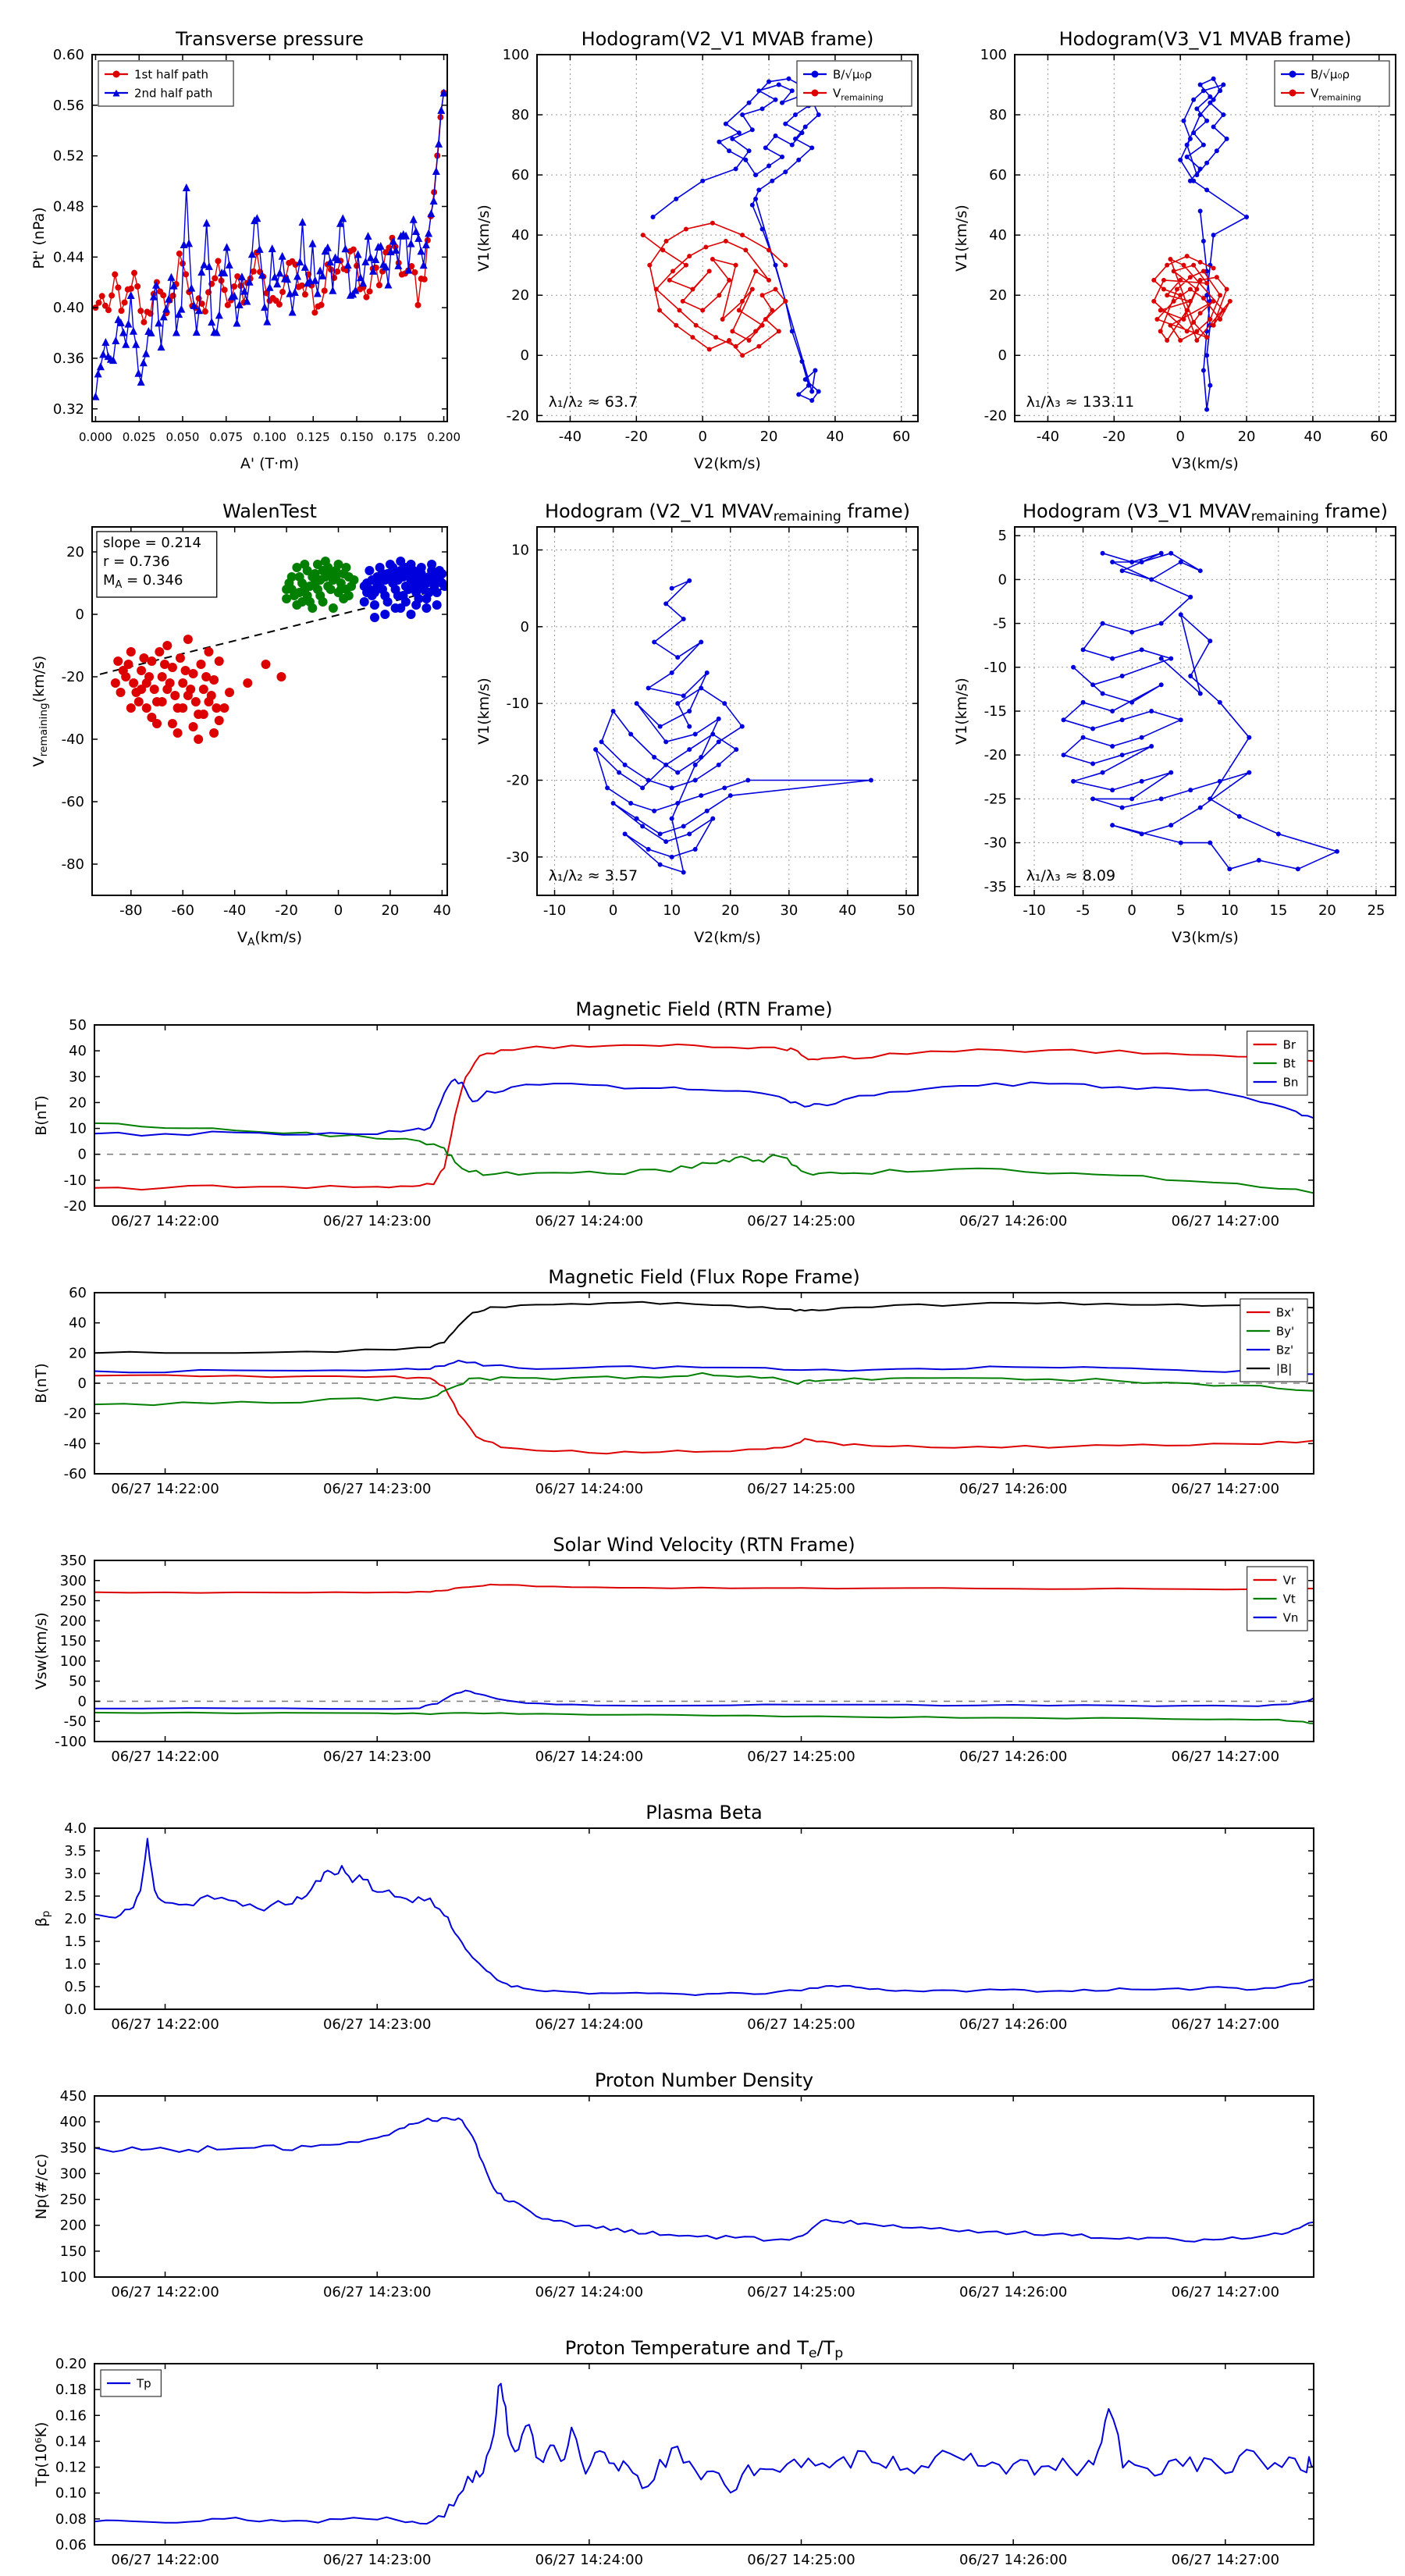 Image resolution: width=1405 pixels, height=2576 pixels. Describe the element at coordinates (68, 308) in the screenshot. I see `svg-text: 0.40` at that location.